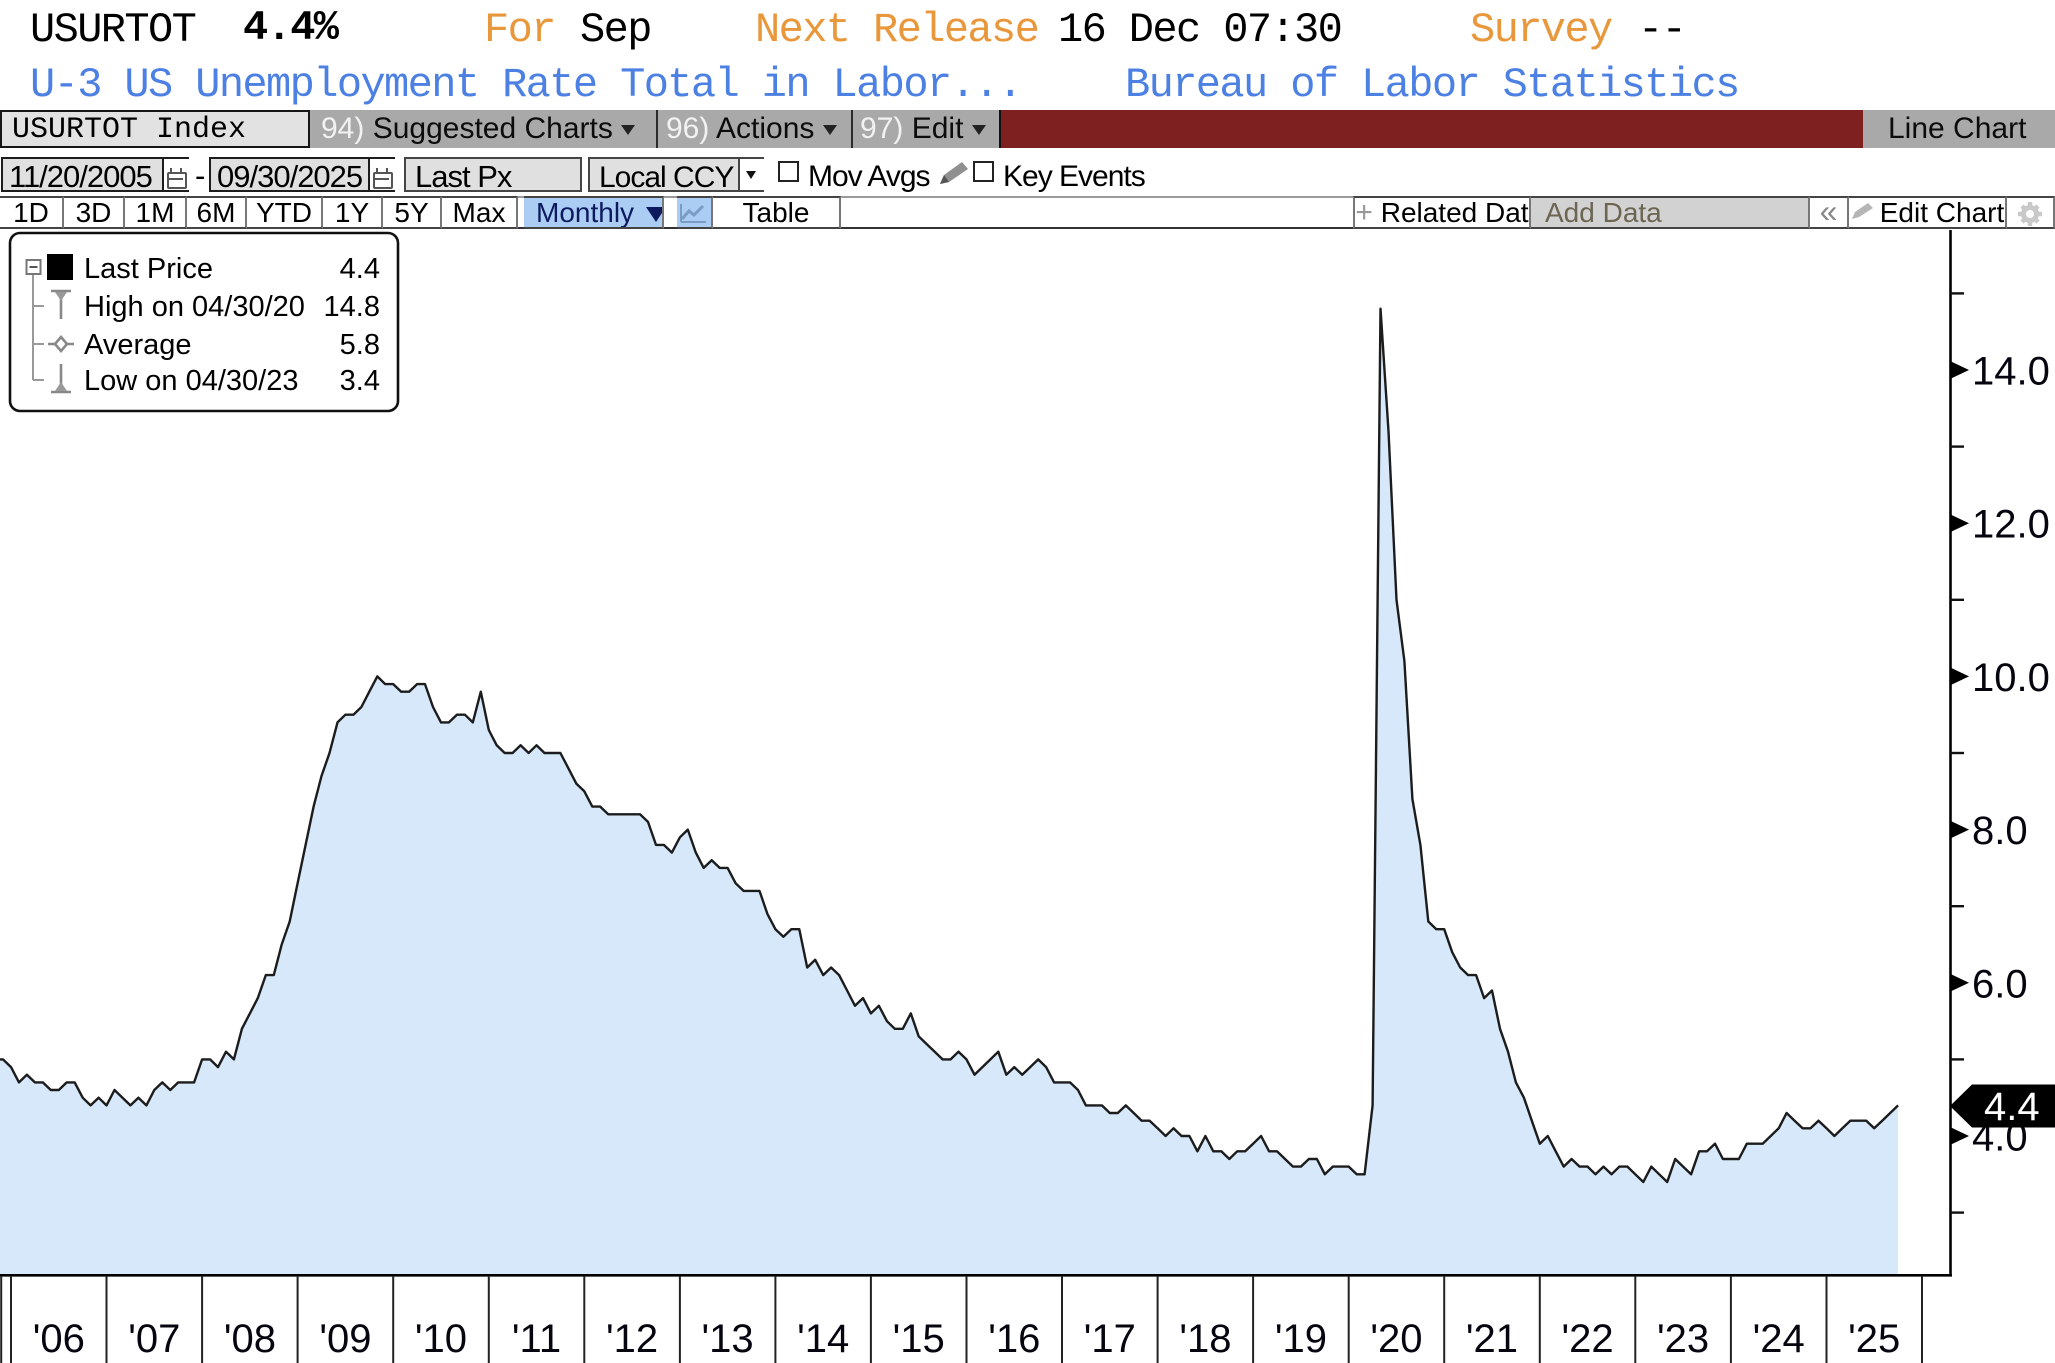 The image size is (2055, 1363). Describe the element at coordinates (632, 1339) in the screenshot. I see `svg-text: '12` at that location.